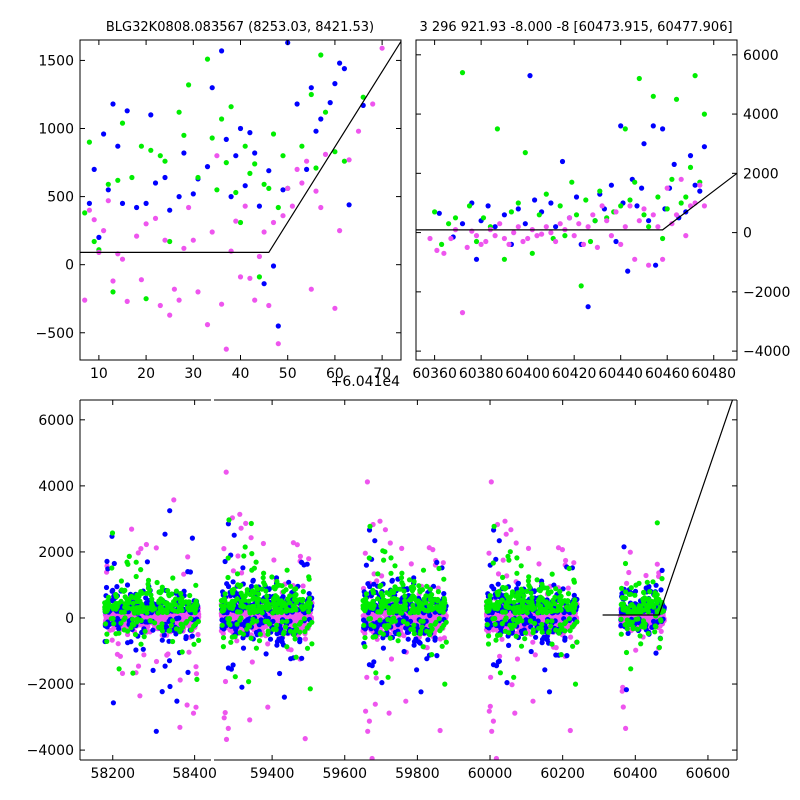 The width and height of the screenshot is (800, 800). What do you see at coordinates (99, 374) in the screenshot?
I see `tl-x-tick-label: 10` at bounding box center [99, 374].